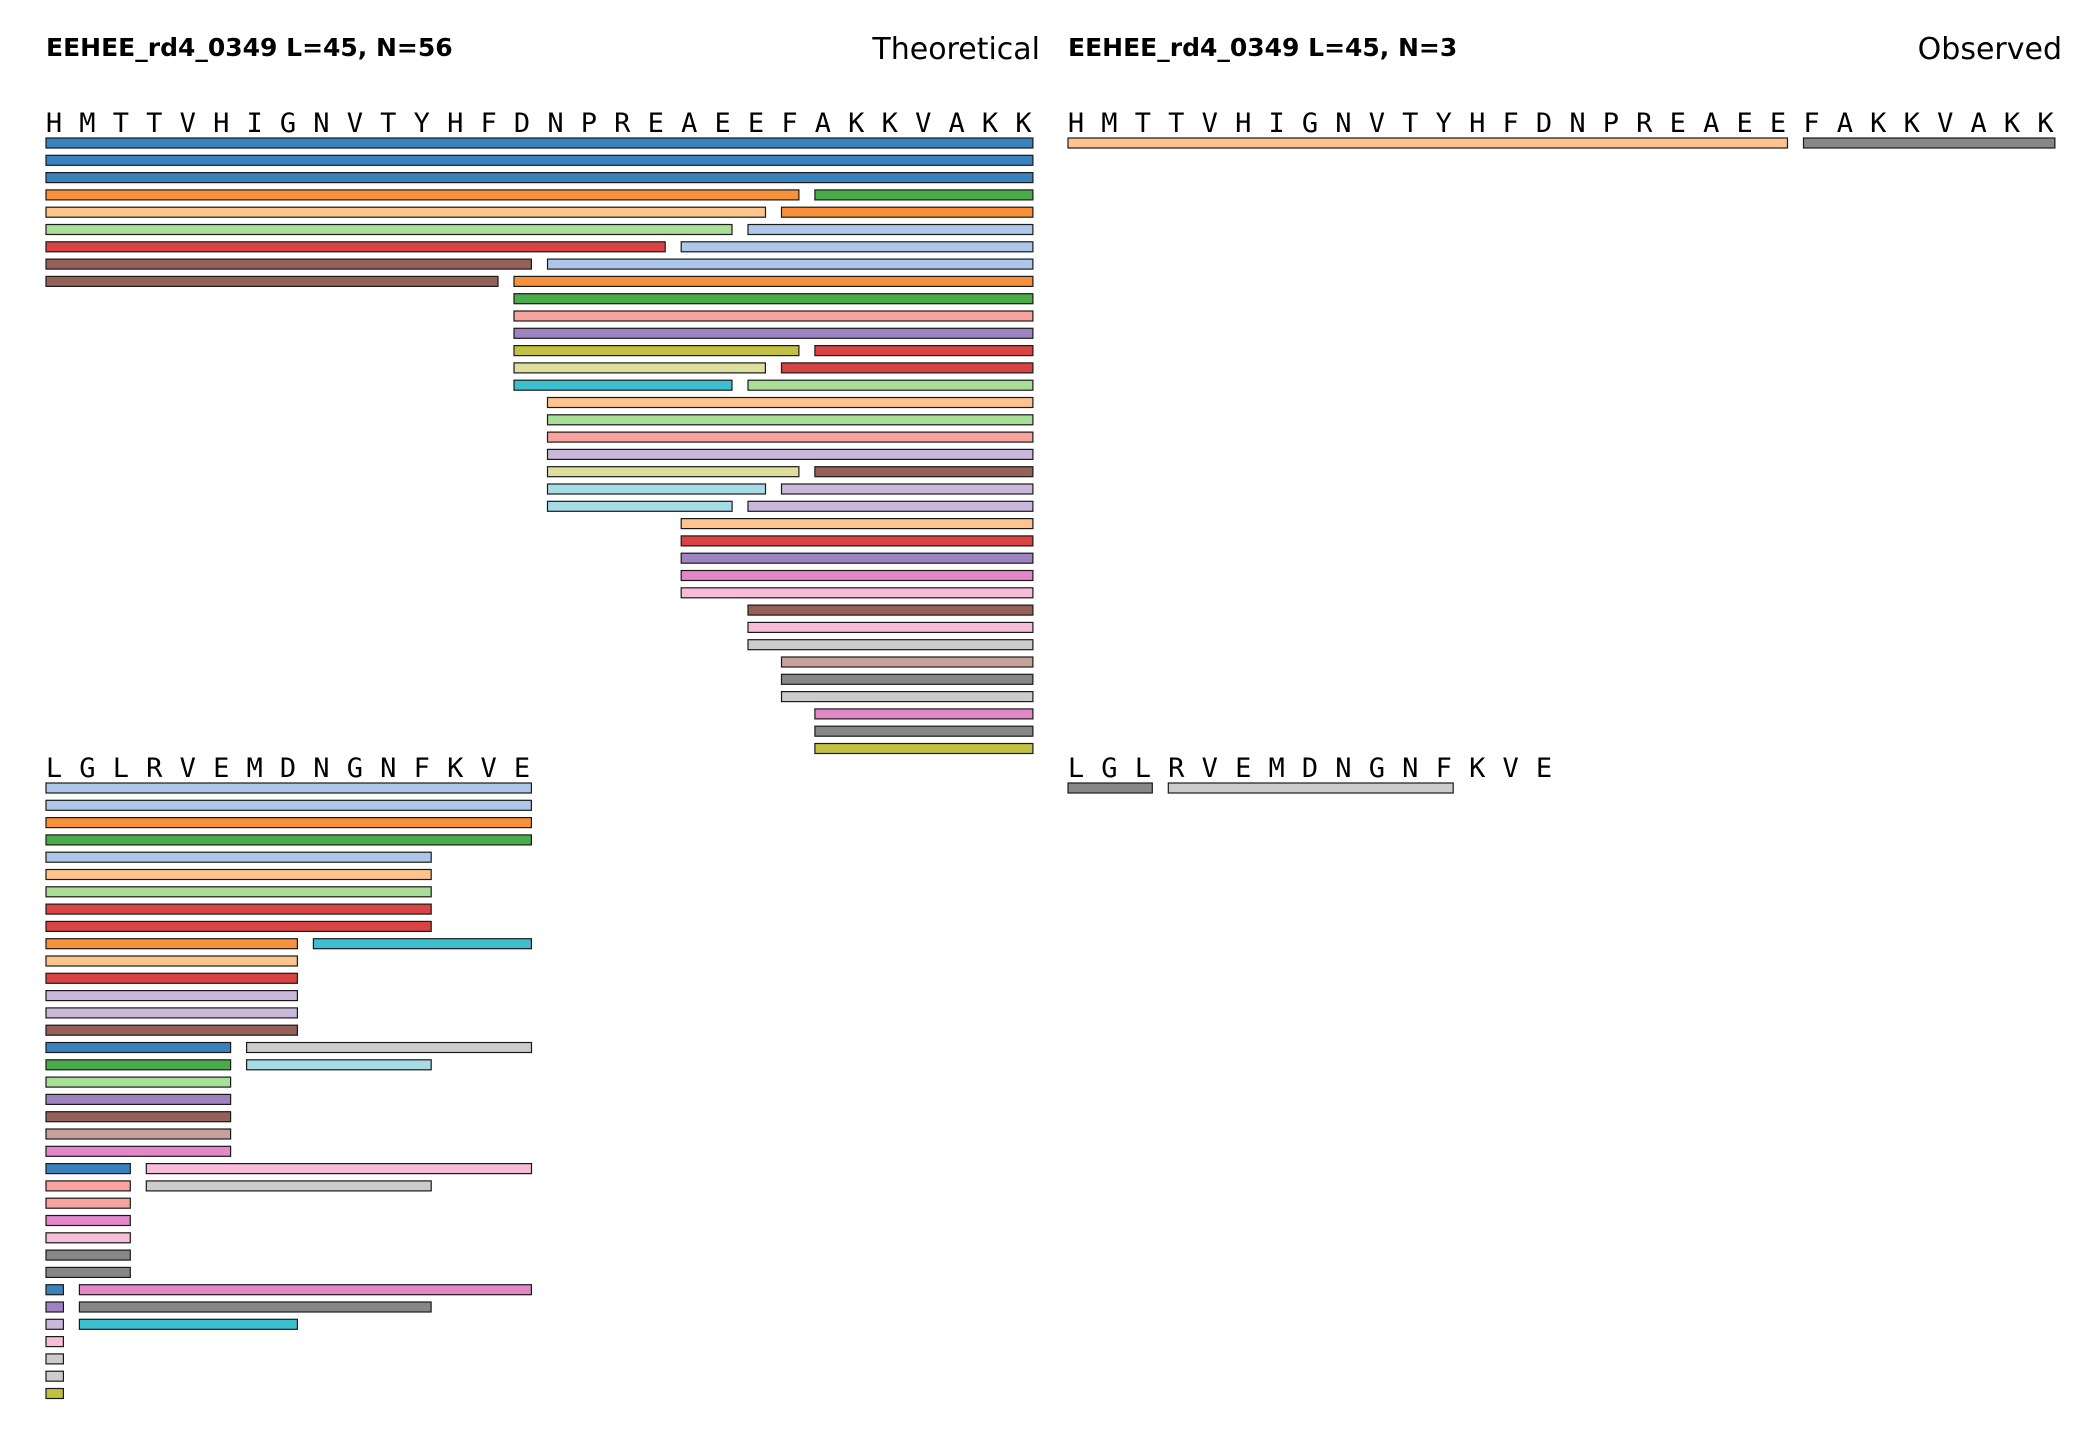 The image size is (2100, 1453). What do you see at coordinates (249, 47) in the screenshot?
I see `theoretical-panel-title: EEHEE_rd4_0349 L=45, N=56` at bounding box center [249, 47].